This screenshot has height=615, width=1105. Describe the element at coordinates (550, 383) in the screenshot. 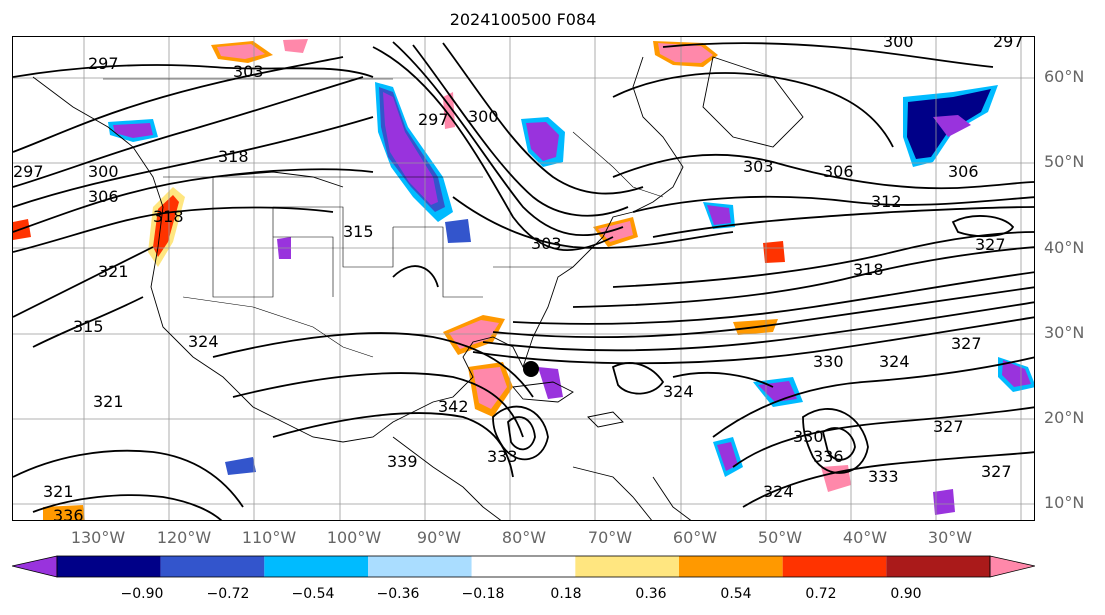

I see `purple-patch-caribbean` at that location.